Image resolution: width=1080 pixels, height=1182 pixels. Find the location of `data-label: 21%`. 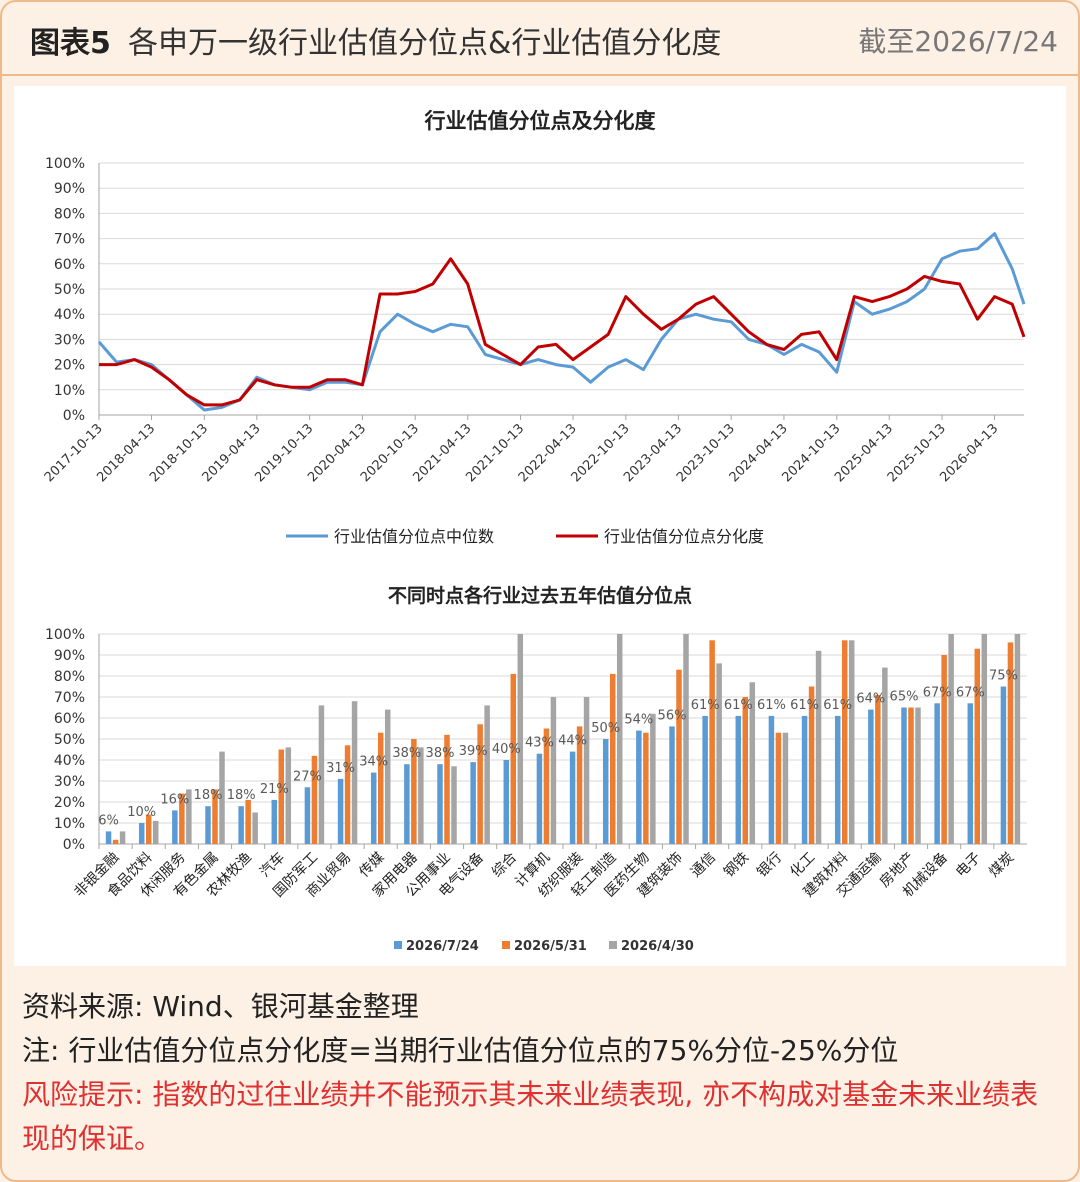

data-label: 21% is located at coordinates (274, 789).